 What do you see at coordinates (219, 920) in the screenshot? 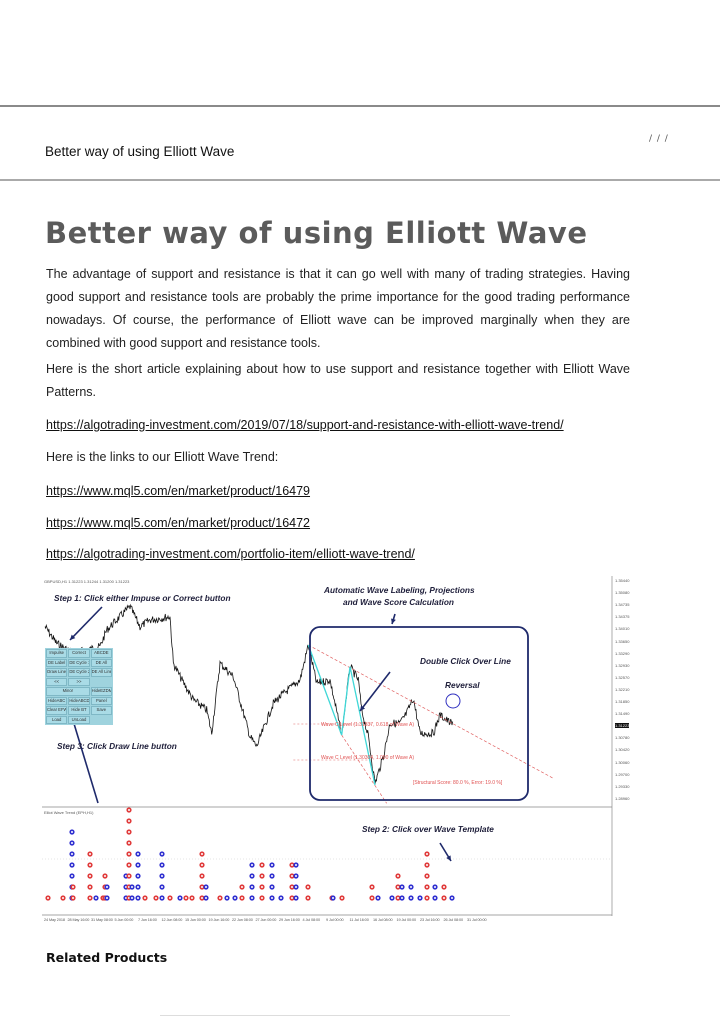
I see `date-tick-label: 19 Jun 16:00` at bounding box center [219, 920].